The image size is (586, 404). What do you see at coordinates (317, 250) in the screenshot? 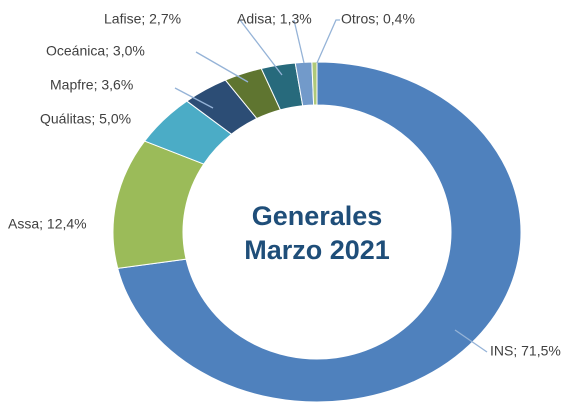
I see `chart-title: Marzo 2021` at bounding box center [317, 250].